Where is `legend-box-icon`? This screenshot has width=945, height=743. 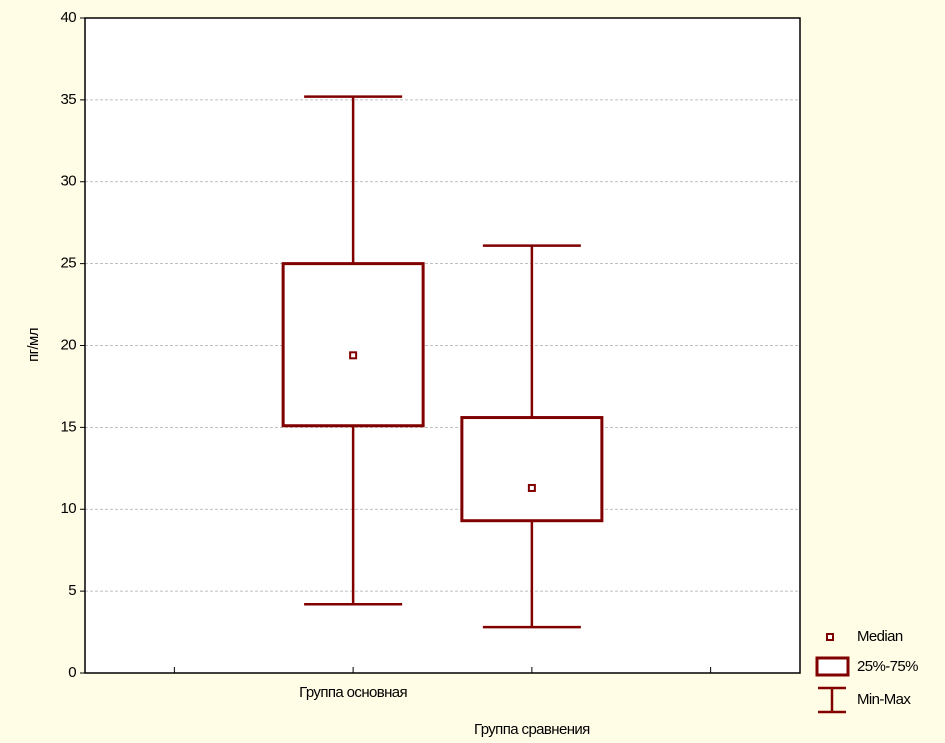
legend-box-icon is located at coordinates (832, 666).